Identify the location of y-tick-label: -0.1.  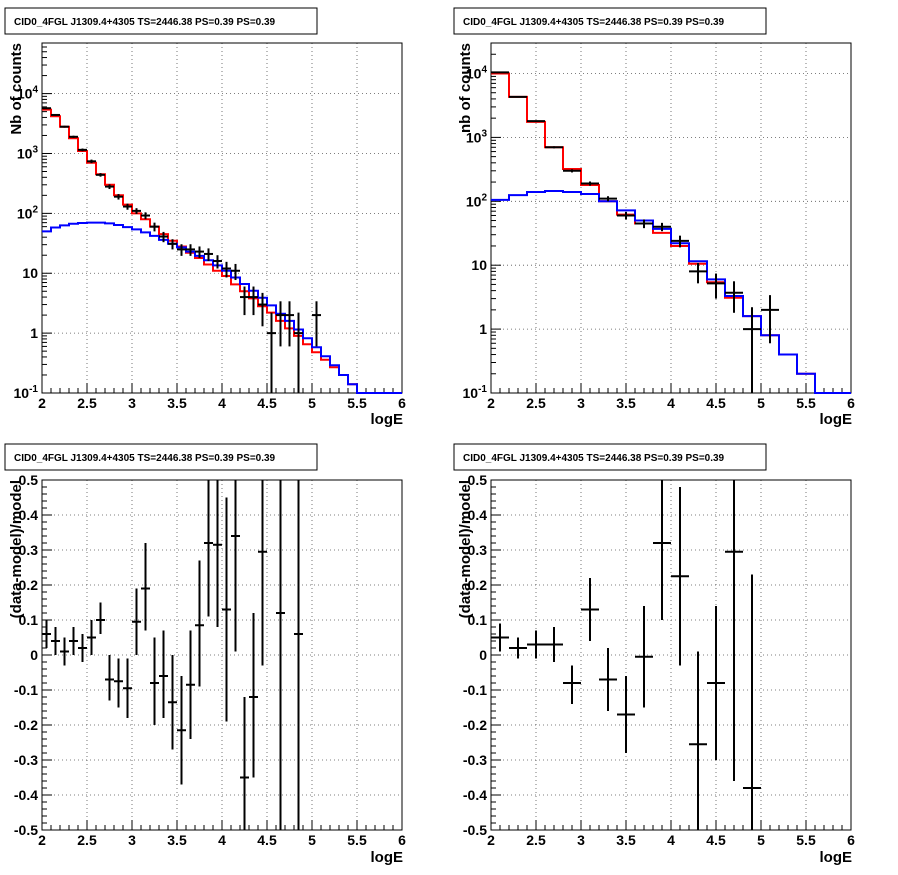
(26, 690).